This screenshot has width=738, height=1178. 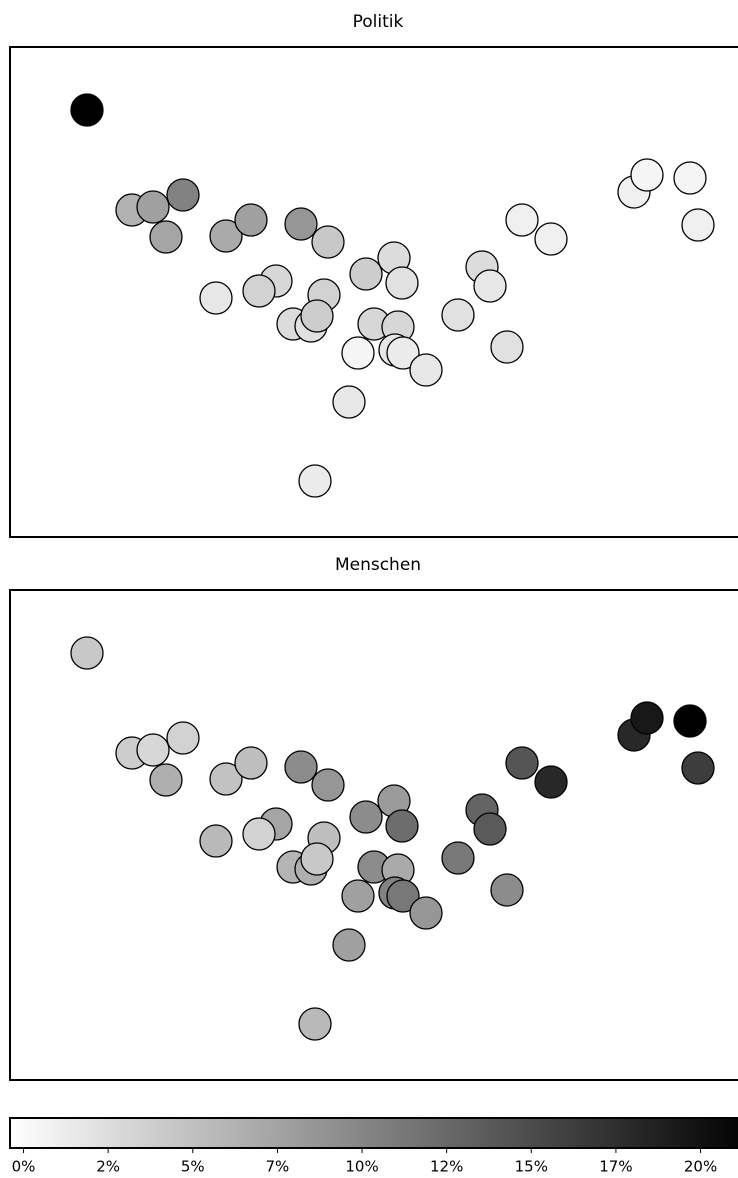 What do you see at coordinates (531, 1167) in the screenshot?
I see `colorbar-tick-label: 15%` at bounding box center [531, 1167].